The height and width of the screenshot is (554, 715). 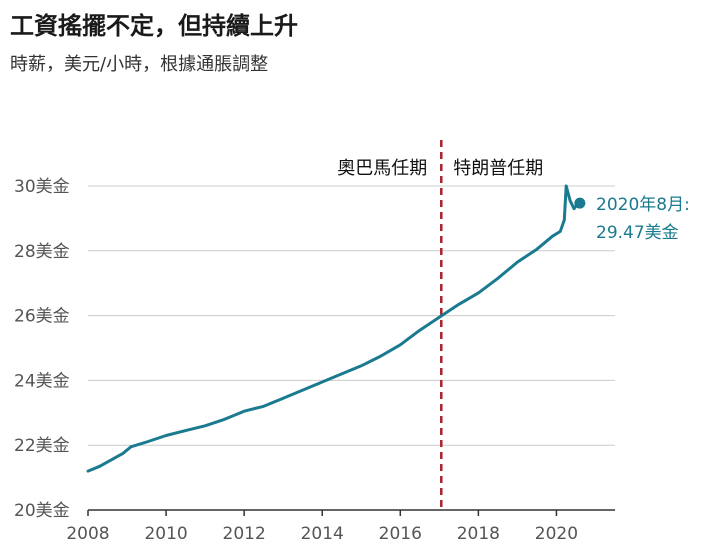 I want to click on chart-subtitle: 時薪，美元/小時，根據通脹調整, so click(x=139, y=64).